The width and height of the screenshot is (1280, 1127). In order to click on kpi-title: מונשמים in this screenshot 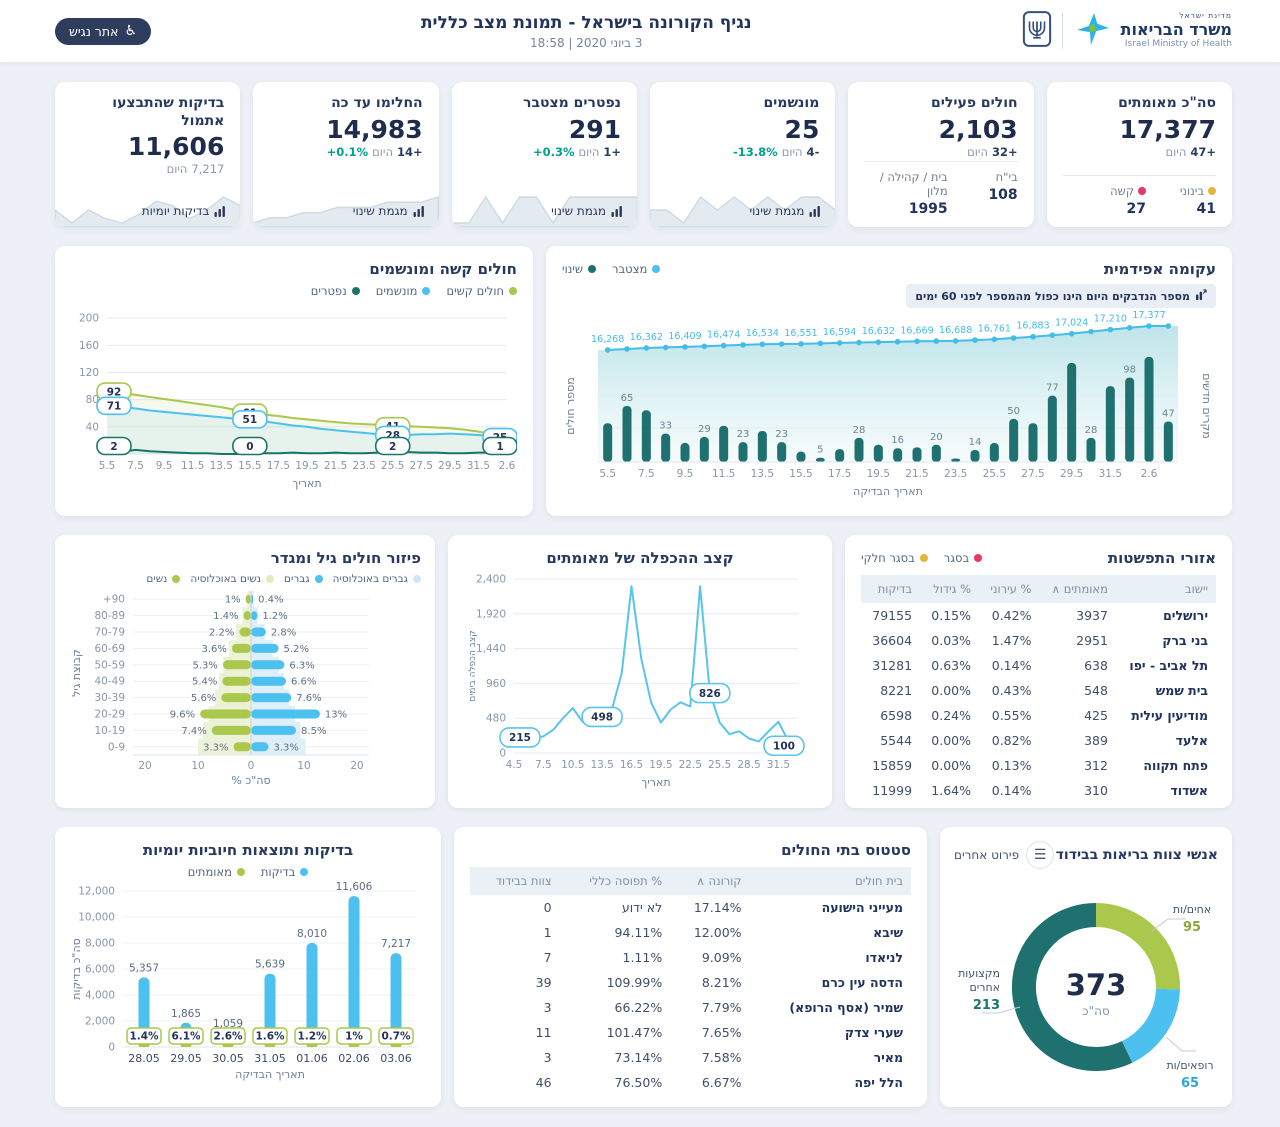, I will do `click(791, 103)`.